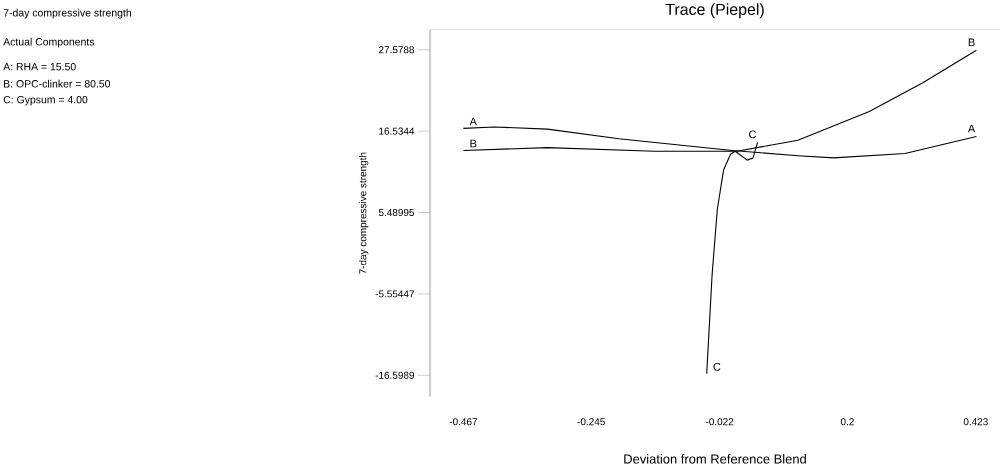  Describe the element at coordinates (396, 213) in the screenshot. I see `y-tick-label: 5.48995` at that location.